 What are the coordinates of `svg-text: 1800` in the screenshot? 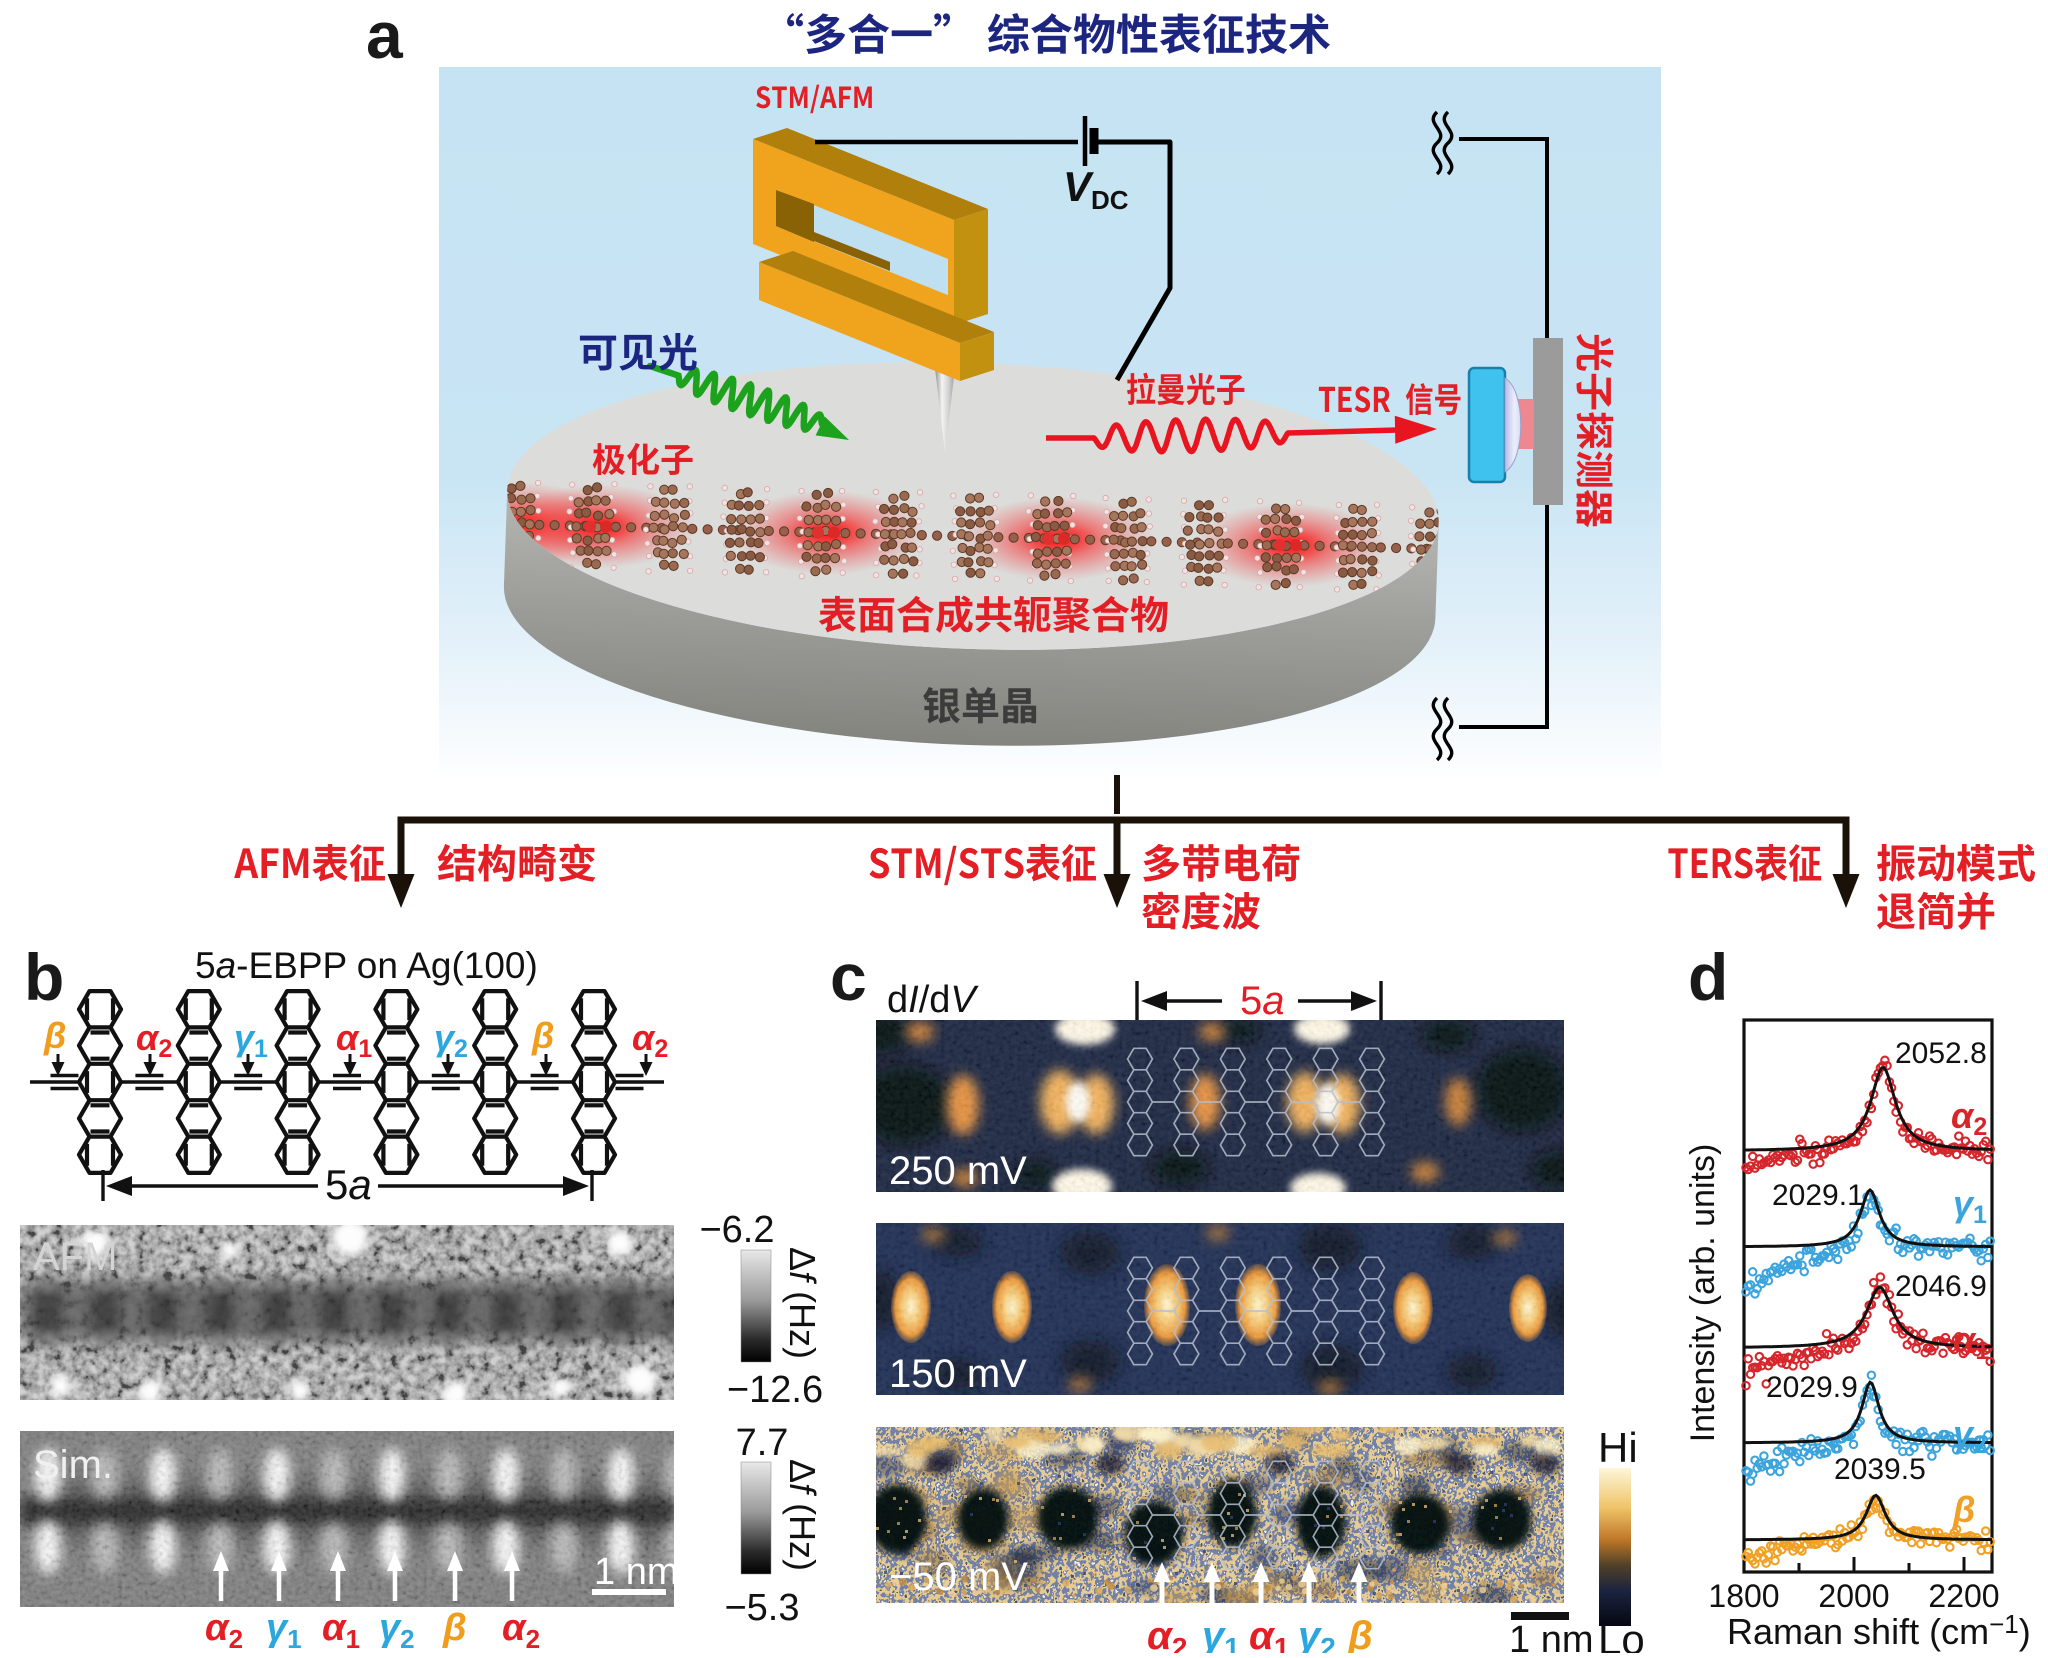 It's located at (1743, 1596).